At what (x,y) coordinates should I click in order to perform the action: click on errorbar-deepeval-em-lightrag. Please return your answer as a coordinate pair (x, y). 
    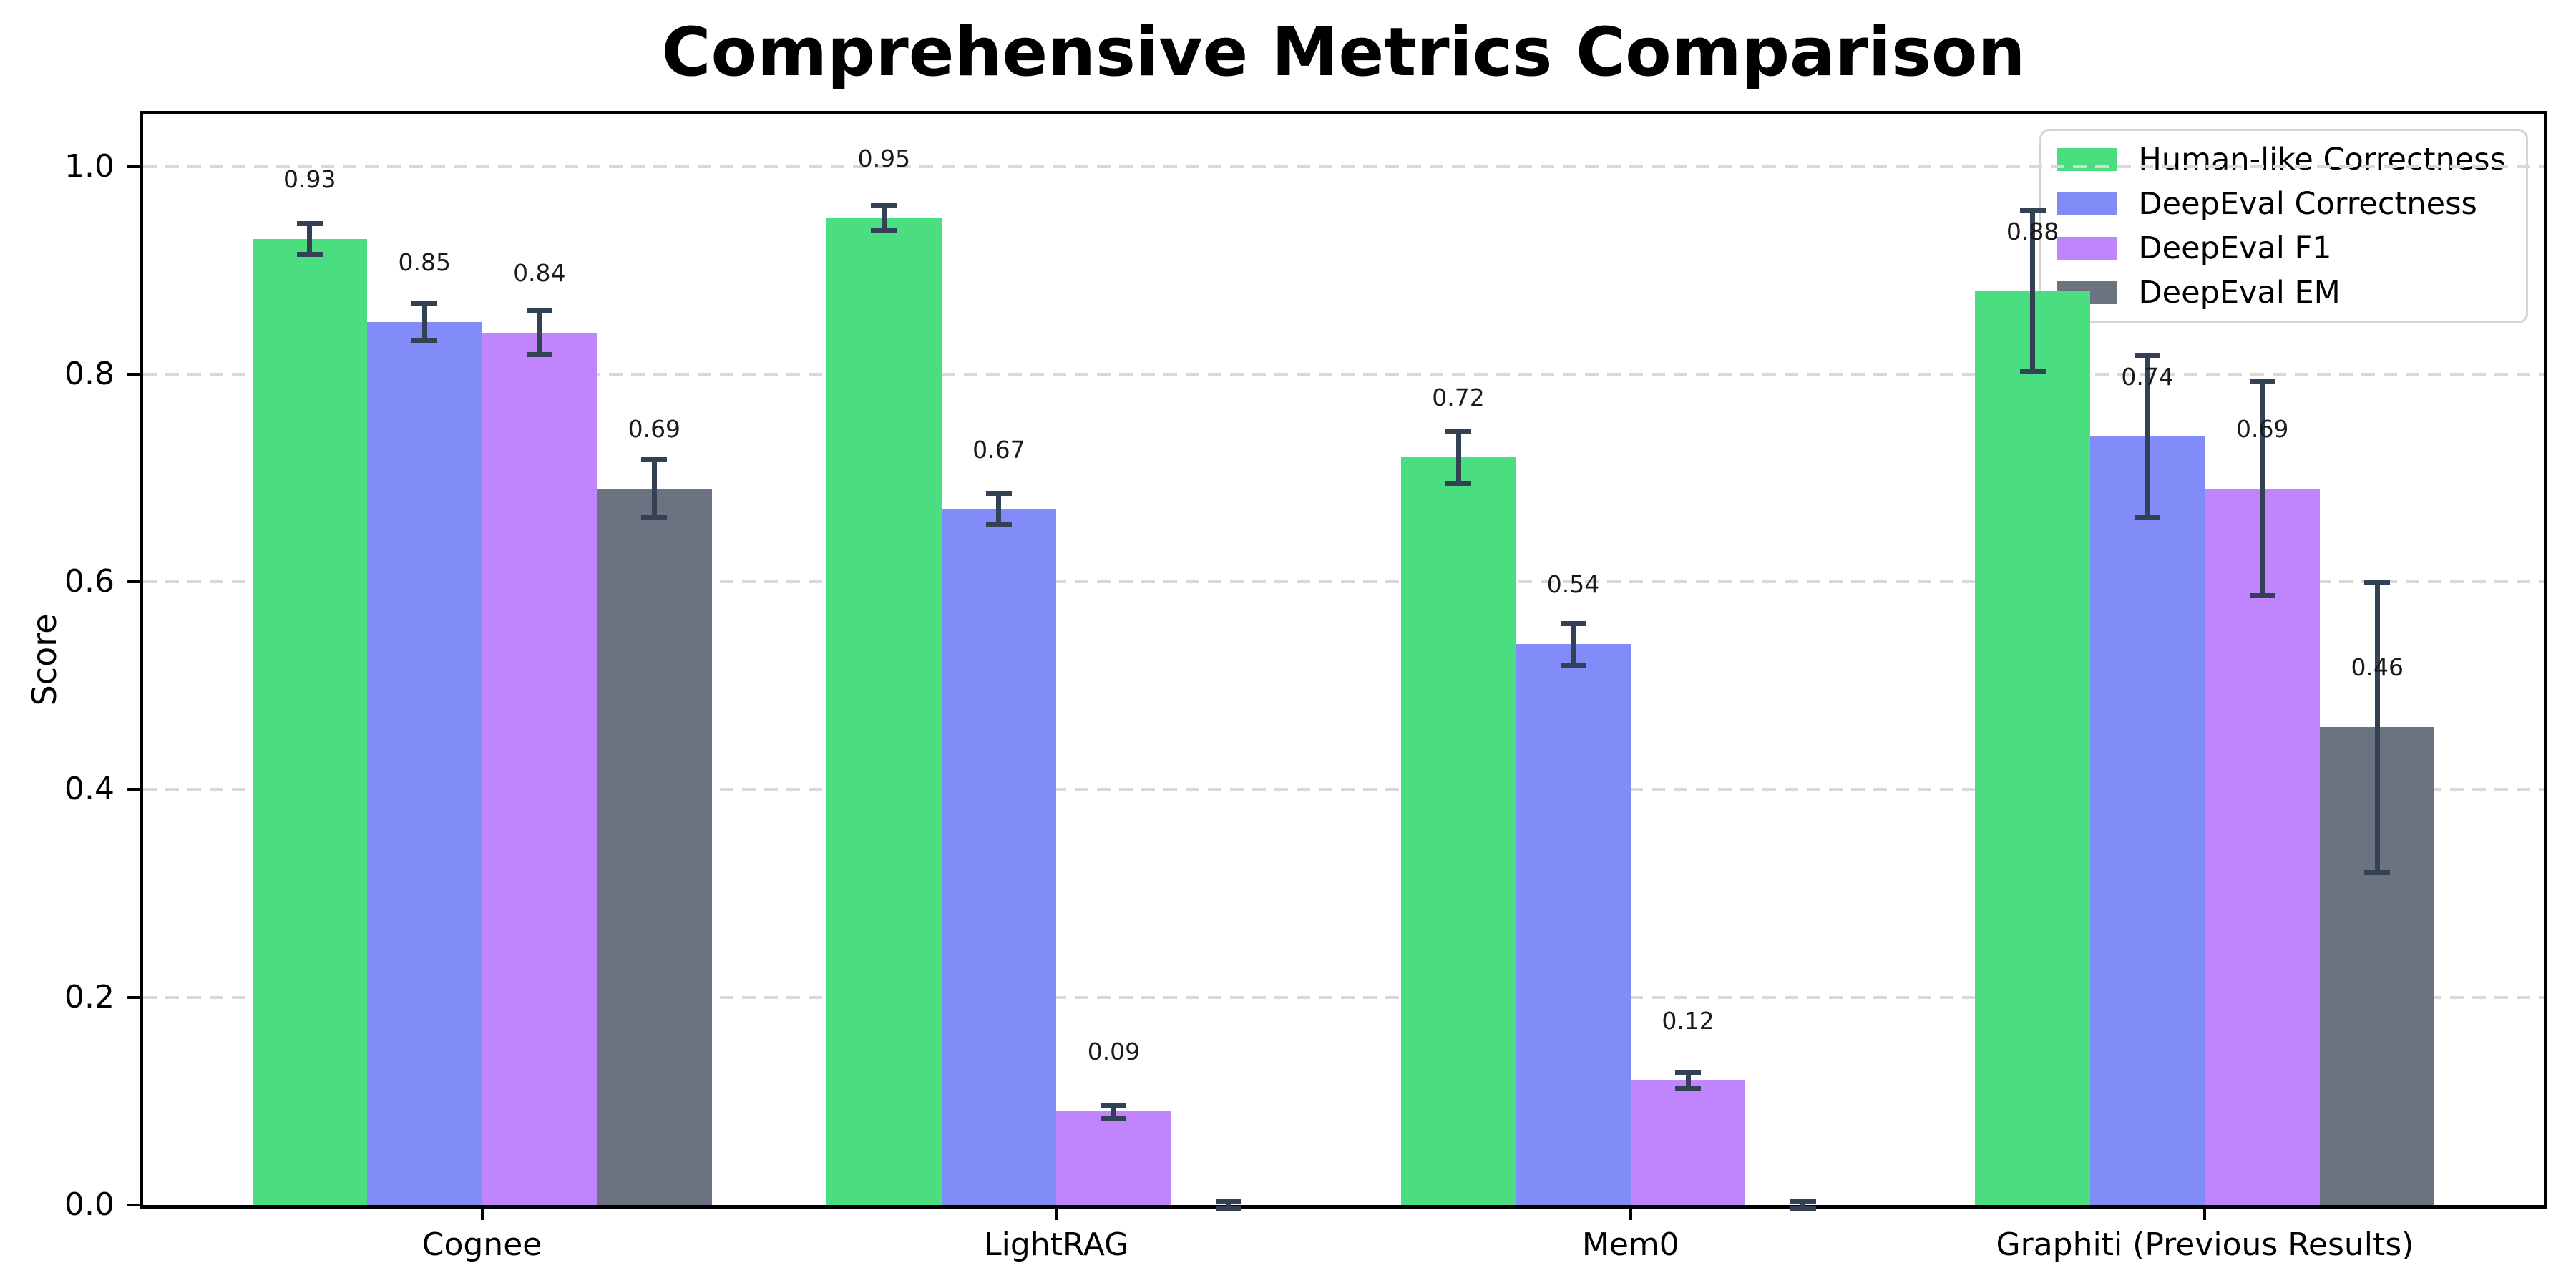
    Looking at the image, I should click on (1228, 1205).